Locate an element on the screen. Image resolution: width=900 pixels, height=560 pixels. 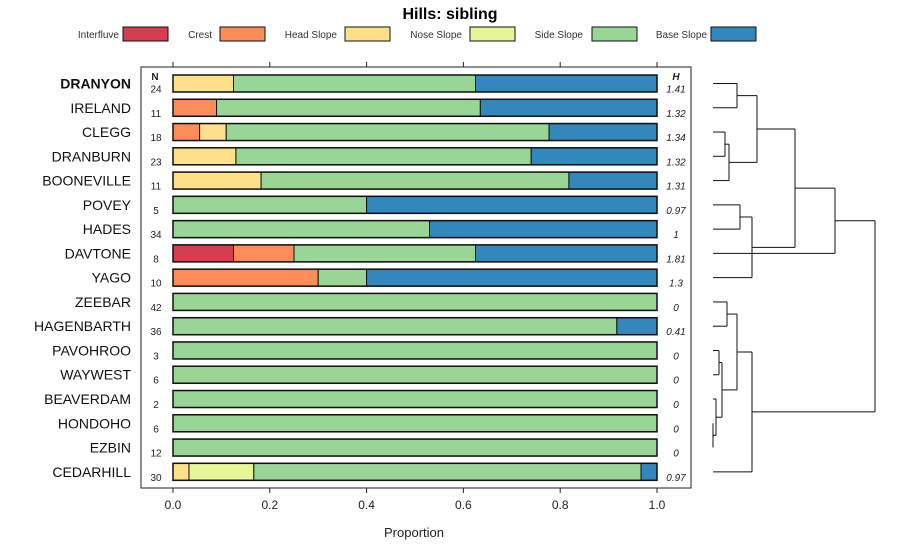
bar-row: CLEGG 18 1.34 is located at coordinates (384, 133).